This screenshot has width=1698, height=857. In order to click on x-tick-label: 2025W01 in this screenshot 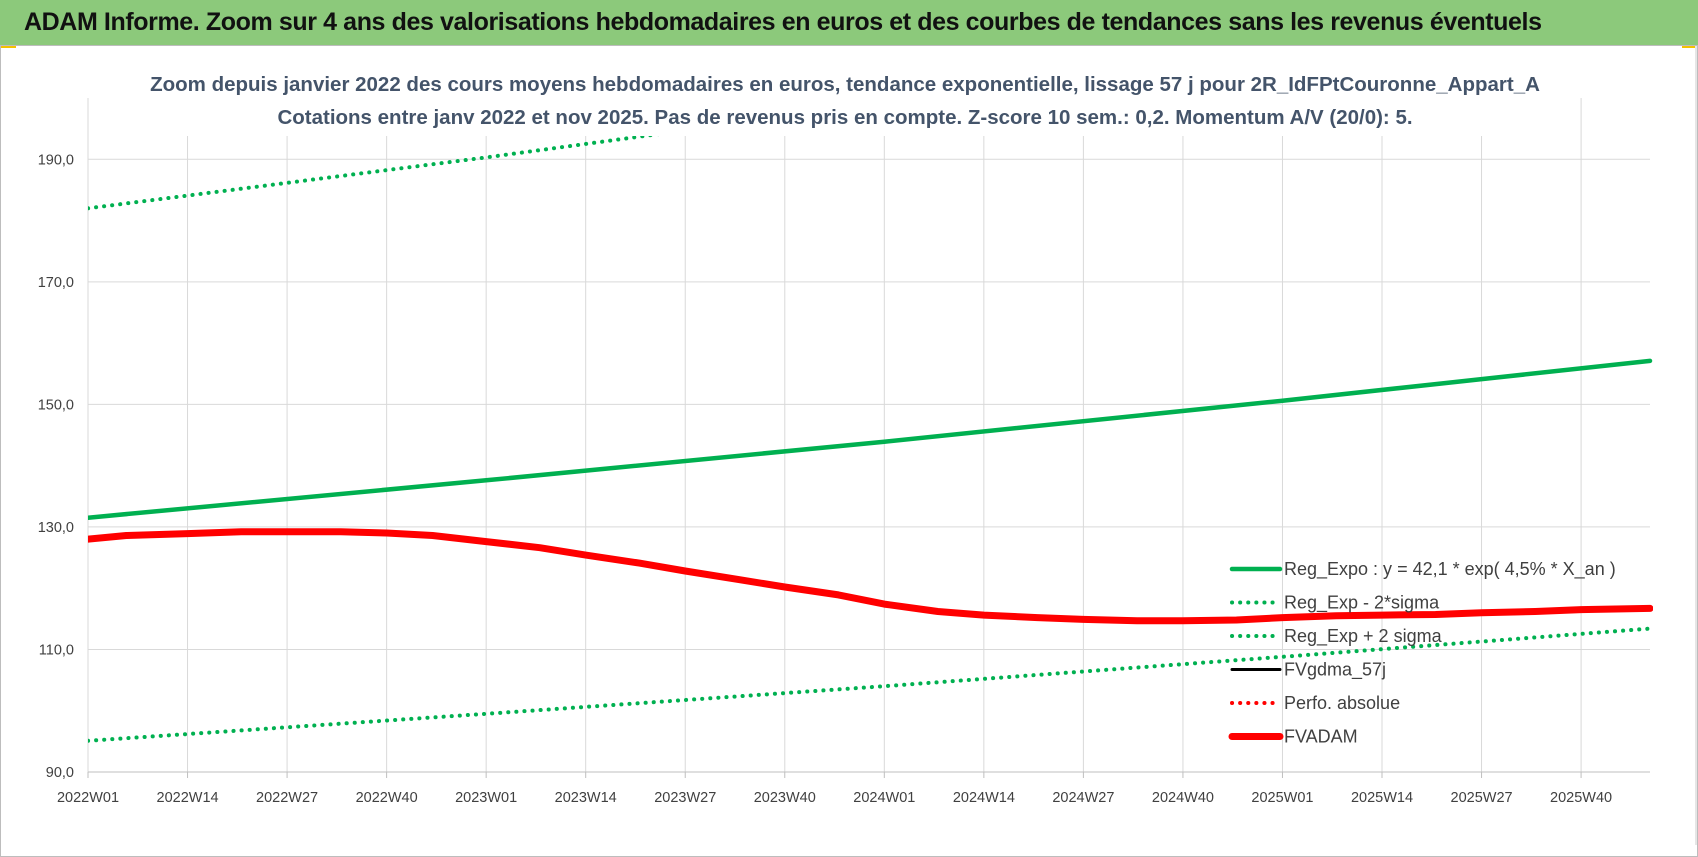, I will do `click(1282, 798)`.